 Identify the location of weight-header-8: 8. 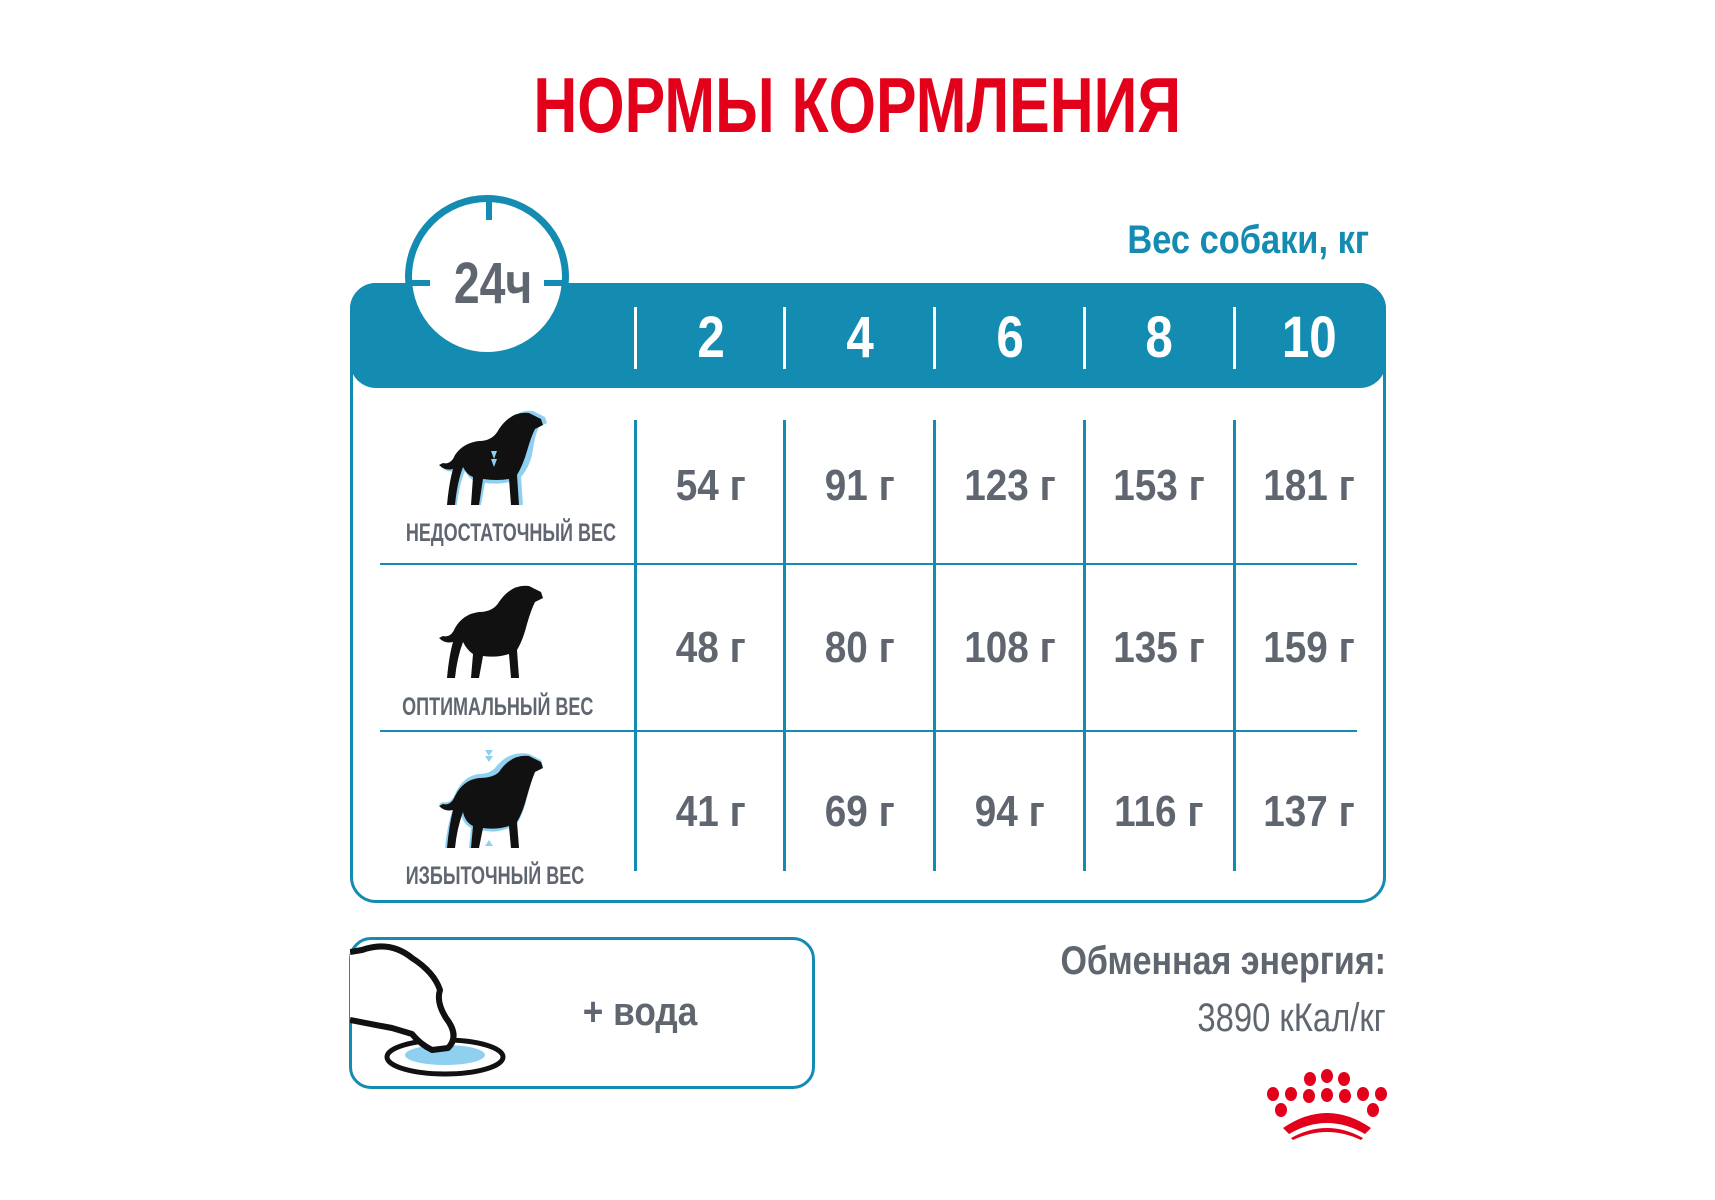
(1159, 337).